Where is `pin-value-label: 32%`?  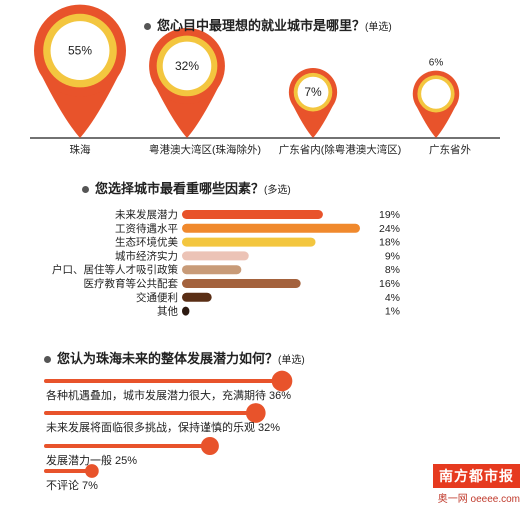
pin-value-label: 32% is located at coordinates (187, 66).